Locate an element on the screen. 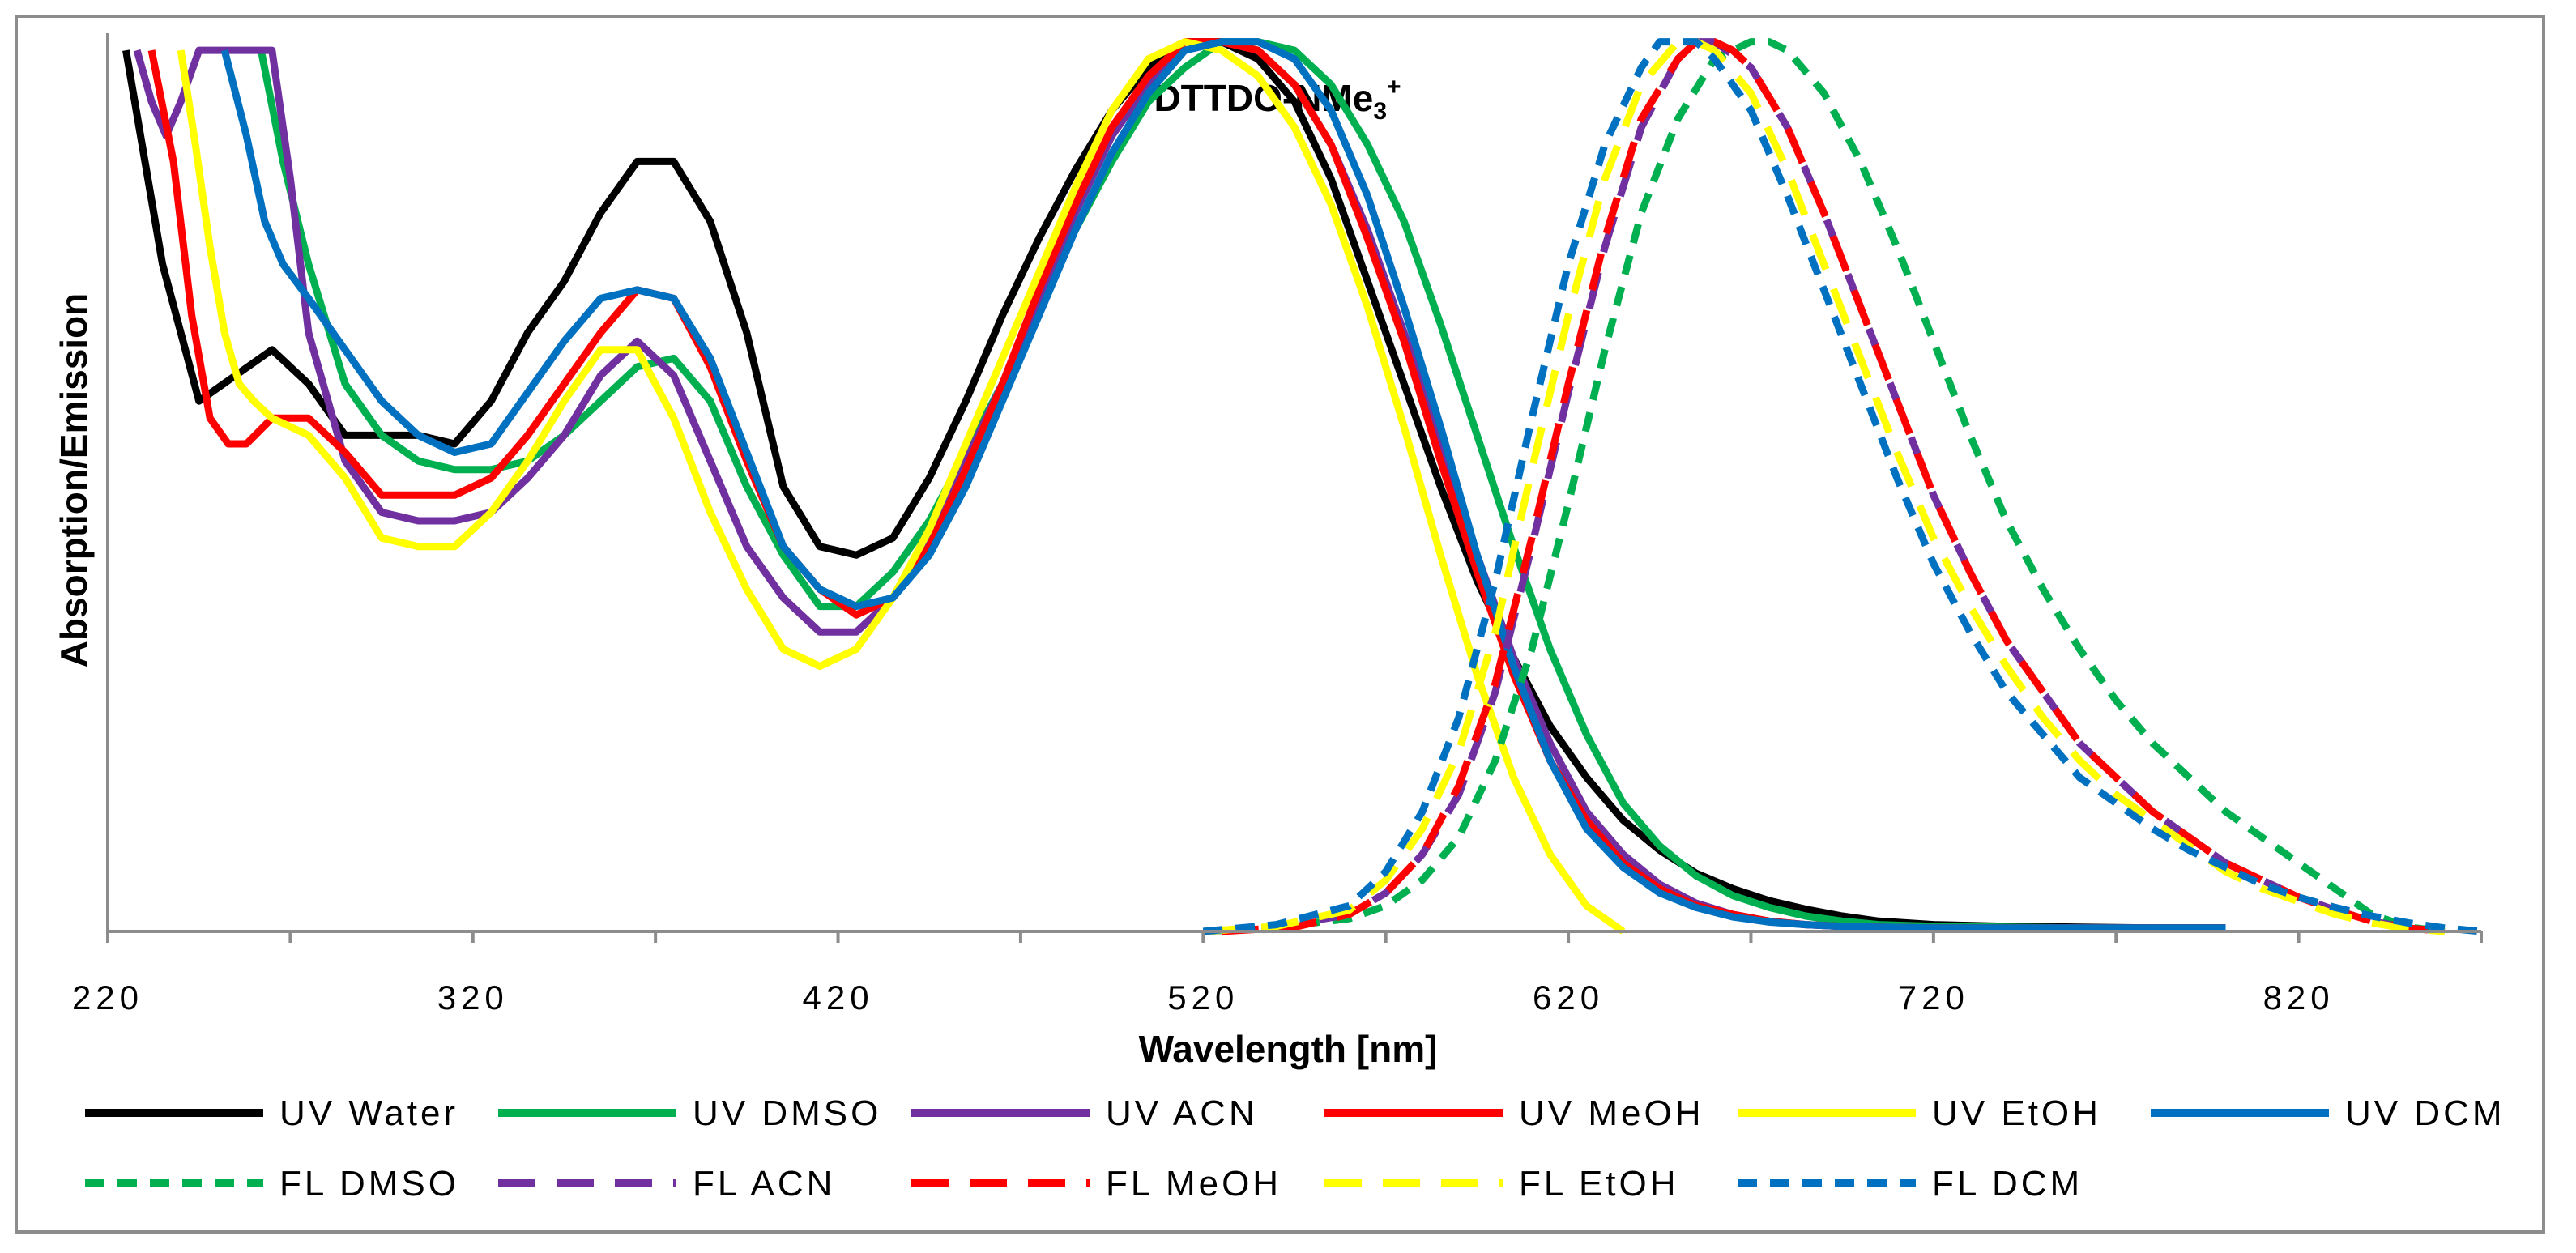  legend-label-uv-water: UV Water is located at coordinates (368, 1113).